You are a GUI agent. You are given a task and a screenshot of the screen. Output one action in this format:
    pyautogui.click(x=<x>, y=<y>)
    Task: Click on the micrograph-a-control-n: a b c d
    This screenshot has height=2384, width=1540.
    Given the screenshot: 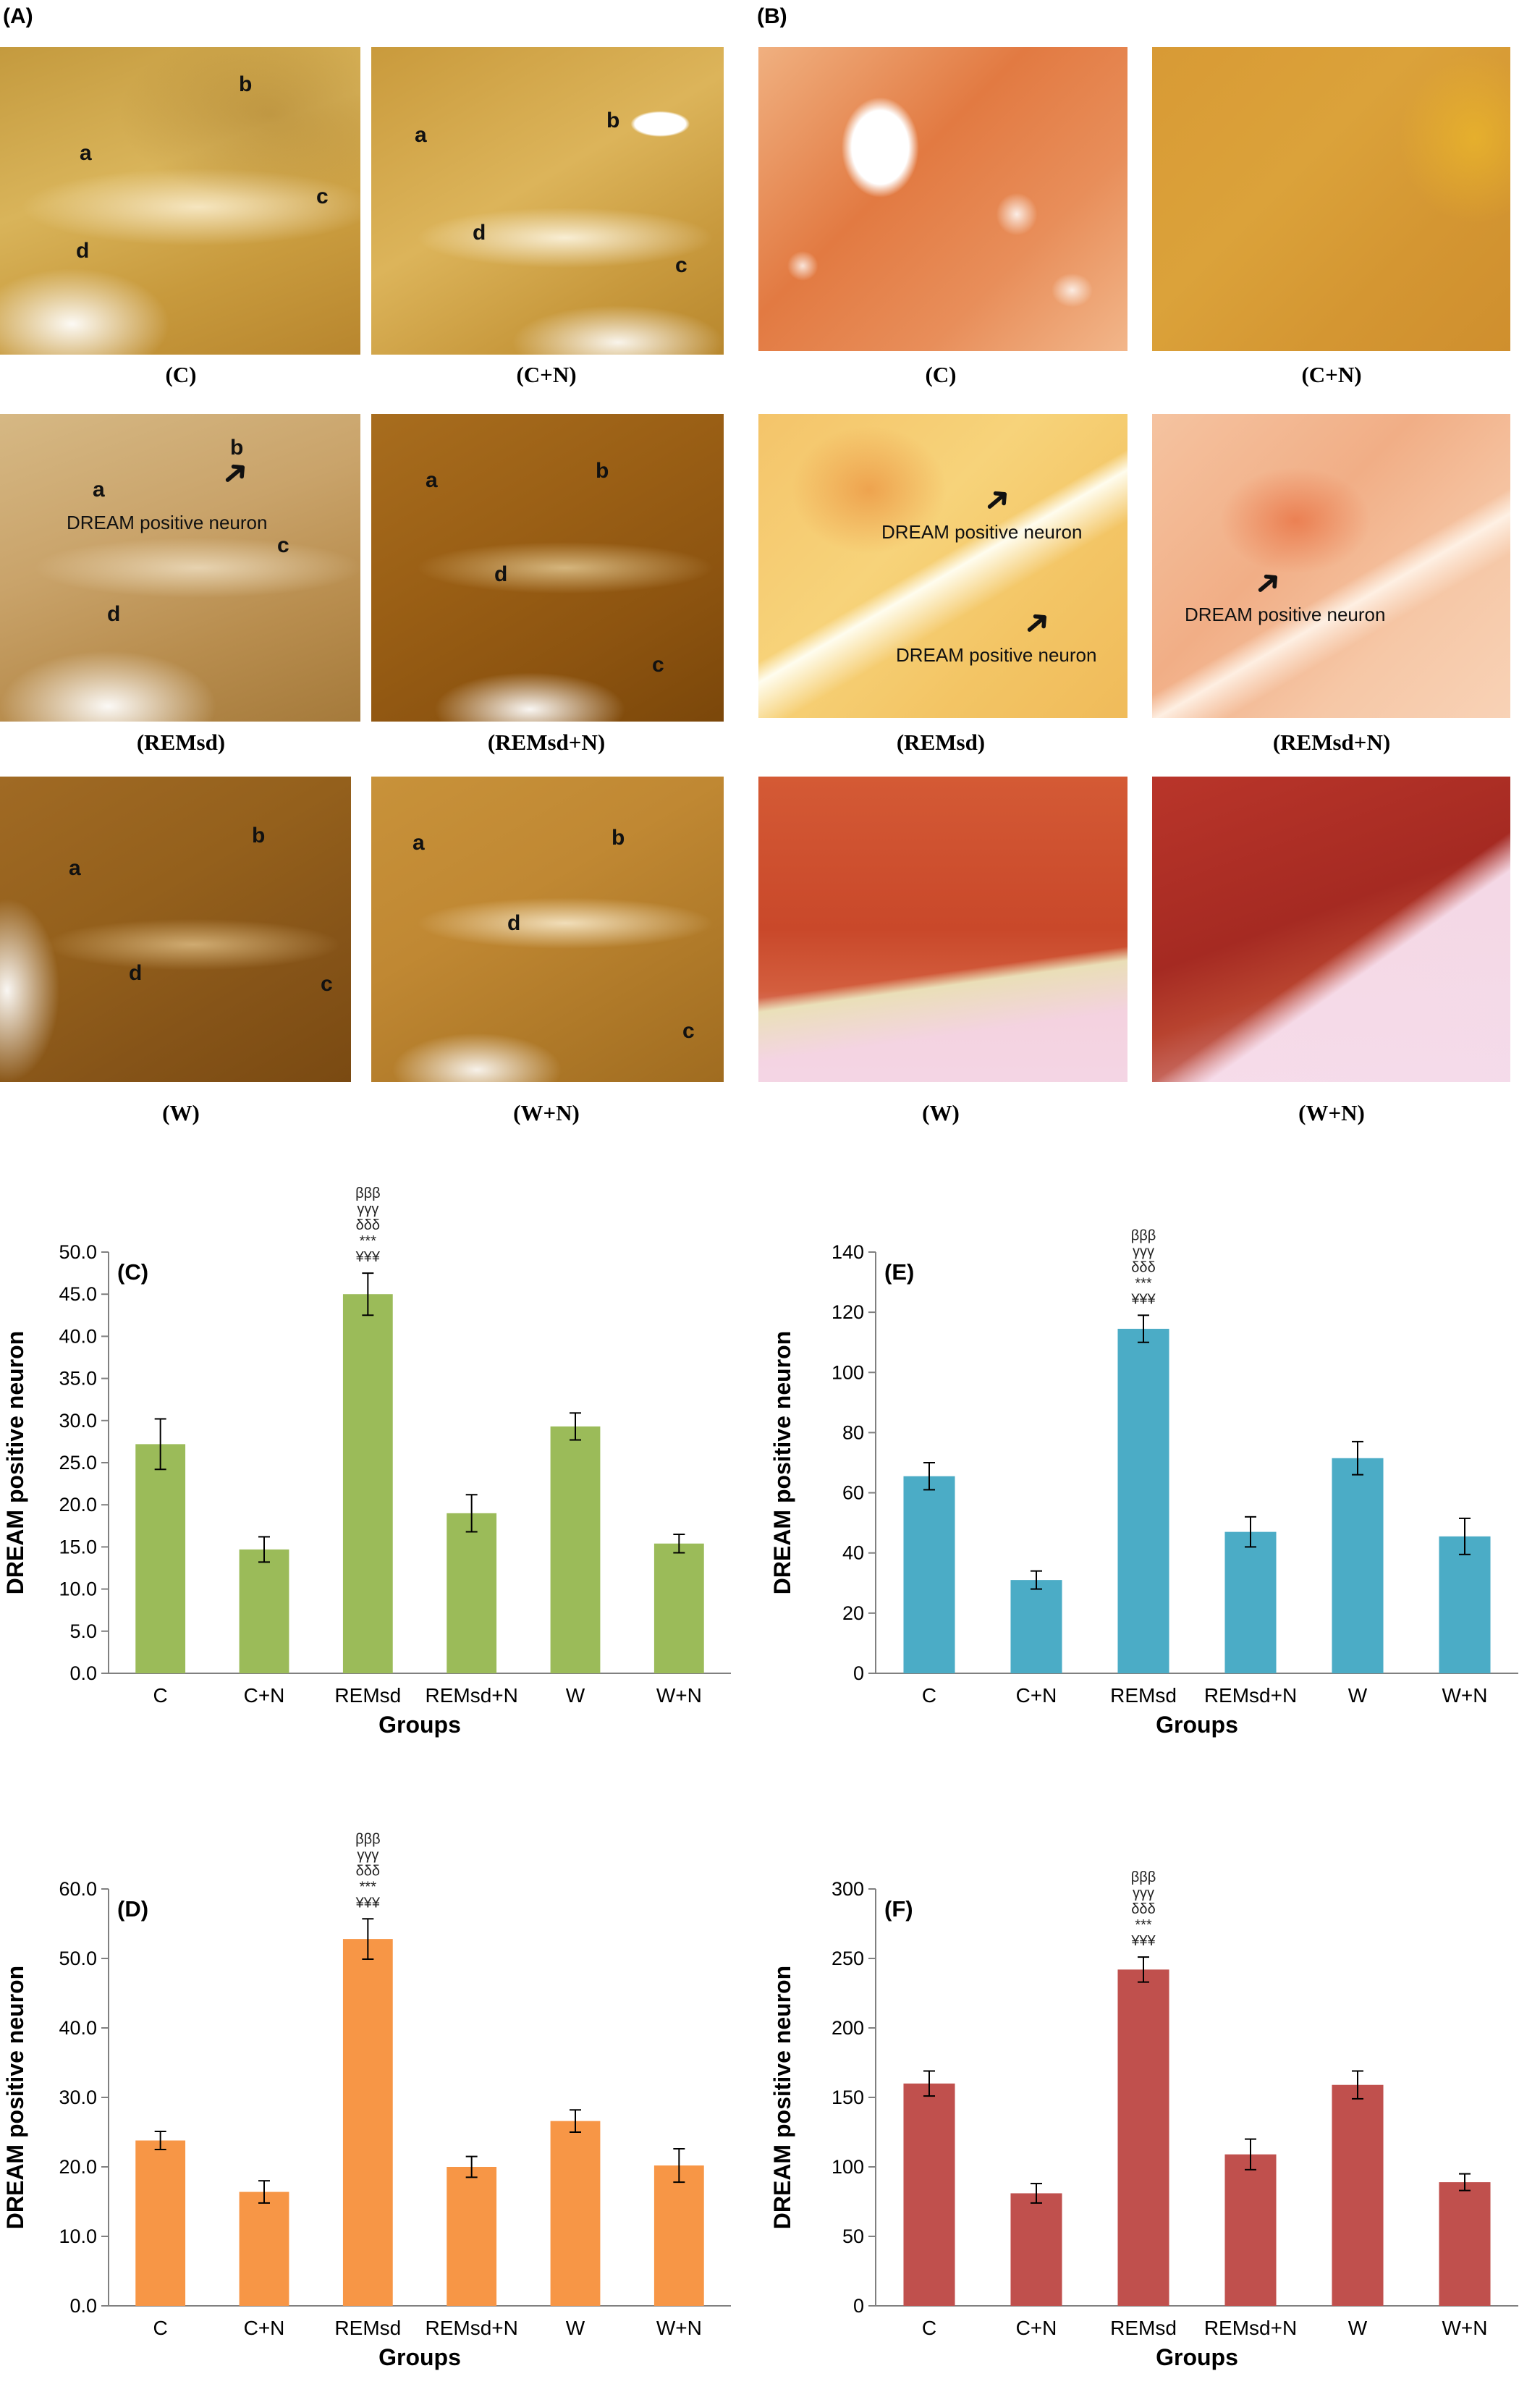 What is the action you would take?
    pyautogui.click(x=547, y=201)
    